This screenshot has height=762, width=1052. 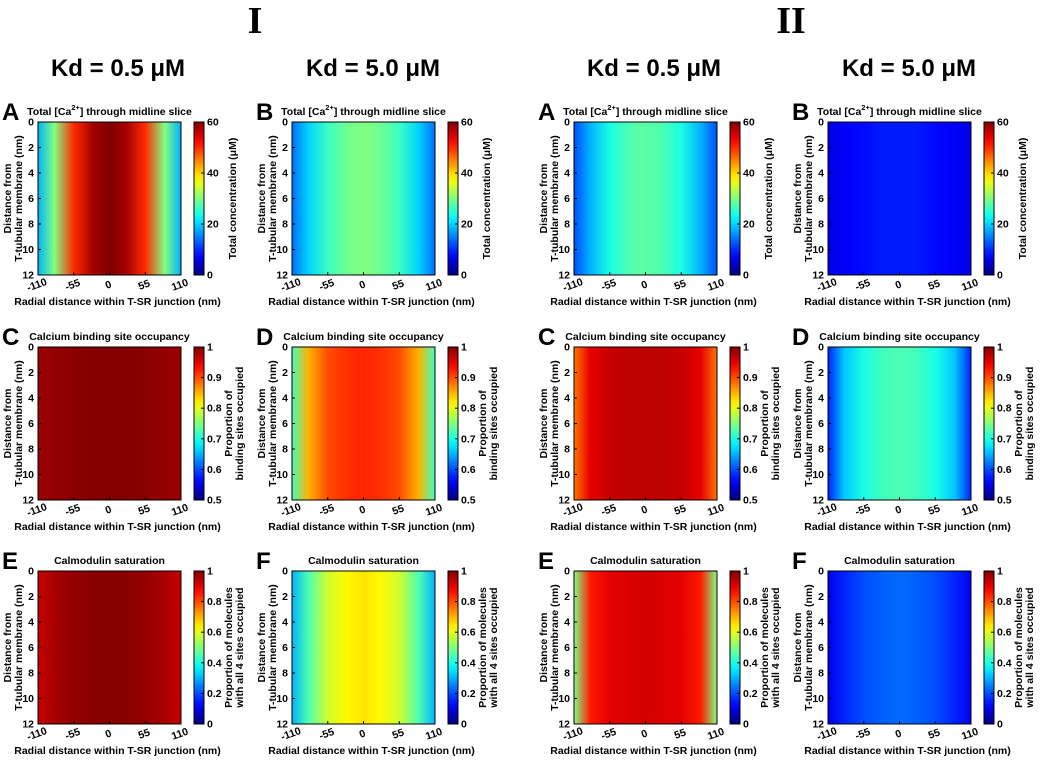 I want to click on panel-letter: C, so click(x=546, y=337).